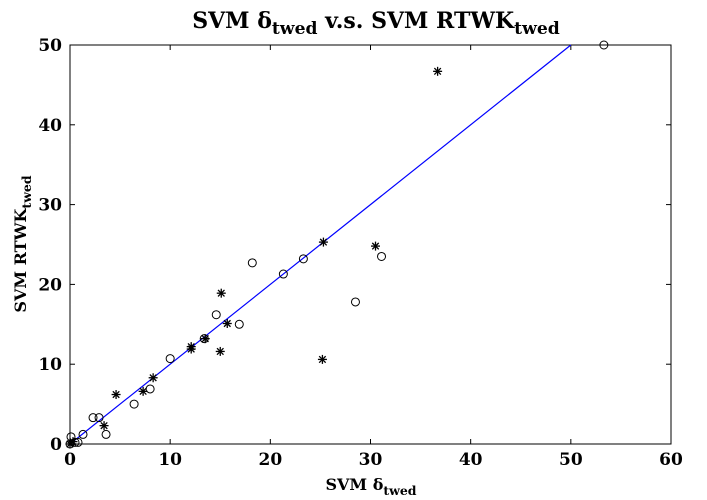 The width and height of the screenshot is (707, 500). Describe the element at coordinates (70, 460) in the screenshot. I see `x-tick-label: 0` at that location.